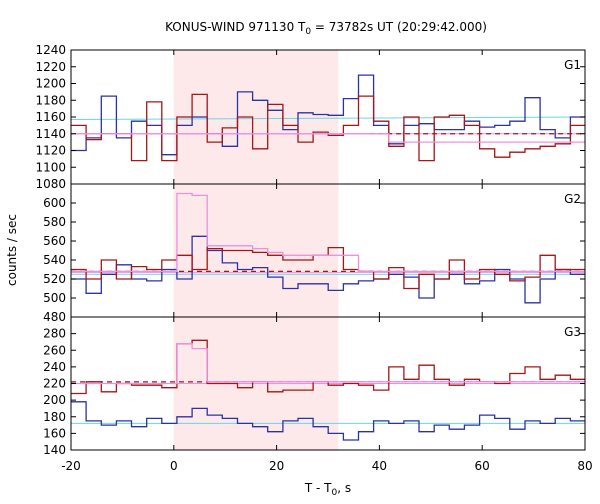  What do you see at coordinates (328, 421) in the screenshot?
I see `series-blue-G3` at bounding box center [328, 421].